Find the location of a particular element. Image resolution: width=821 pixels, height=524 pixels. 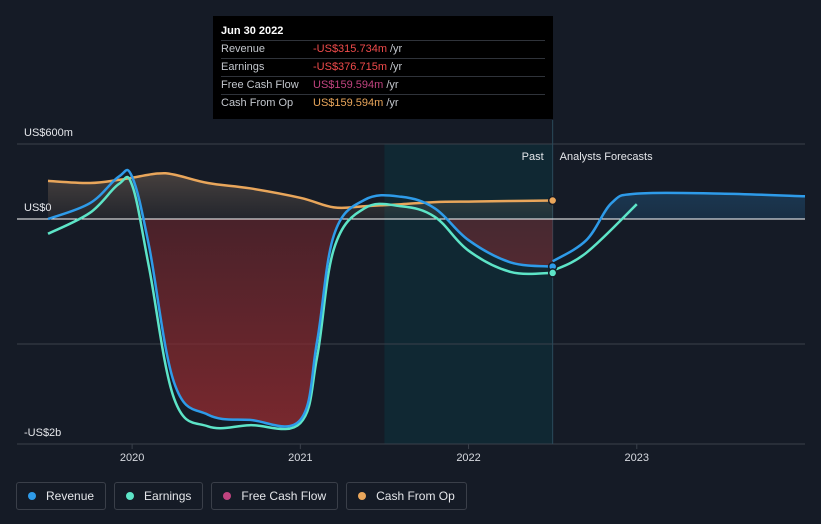

legend-label: Earnings is located at coordinates (168, 496).